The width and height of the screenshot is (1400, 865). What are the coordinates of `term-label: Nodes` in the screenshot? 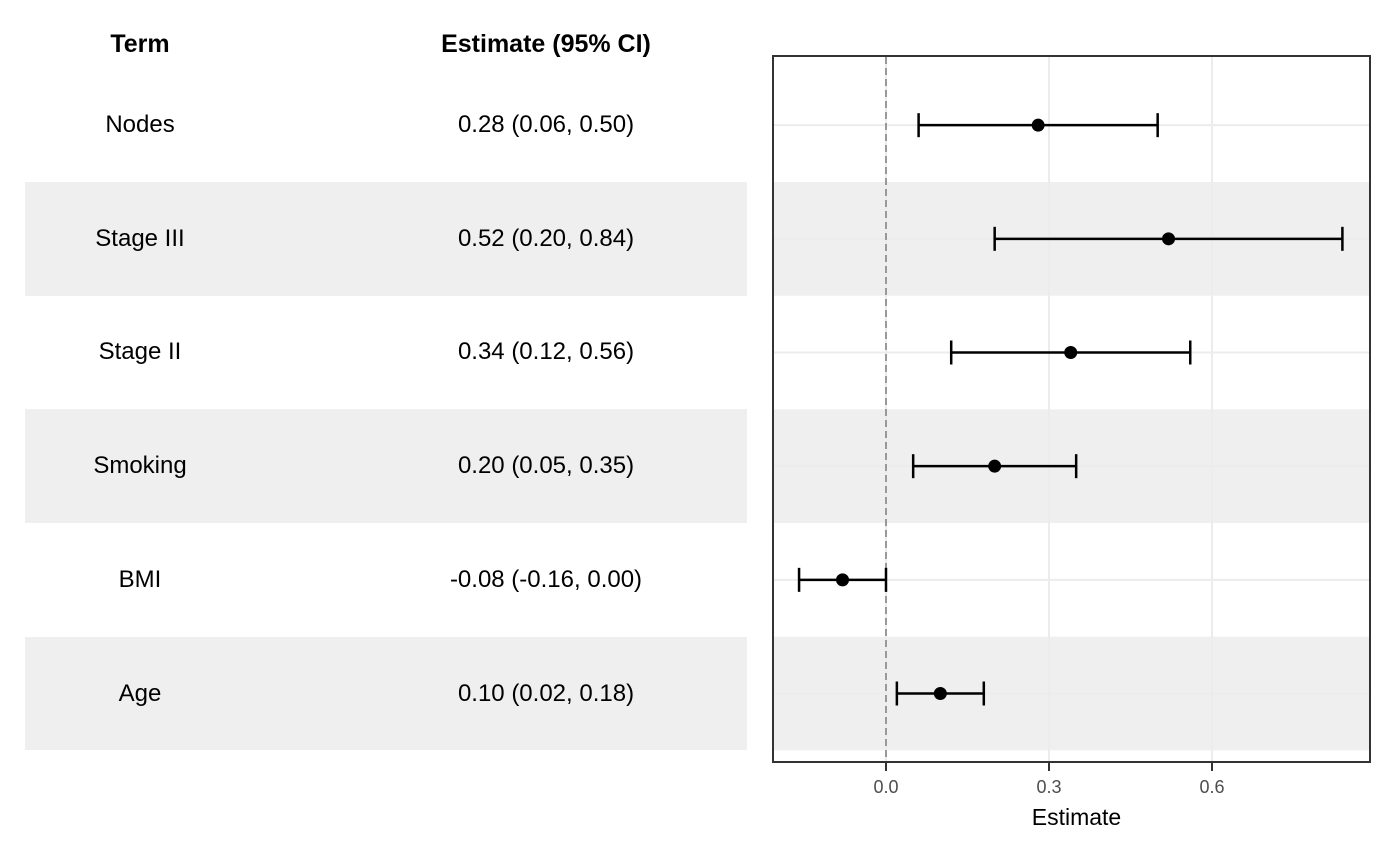 It's located at (140, 125).